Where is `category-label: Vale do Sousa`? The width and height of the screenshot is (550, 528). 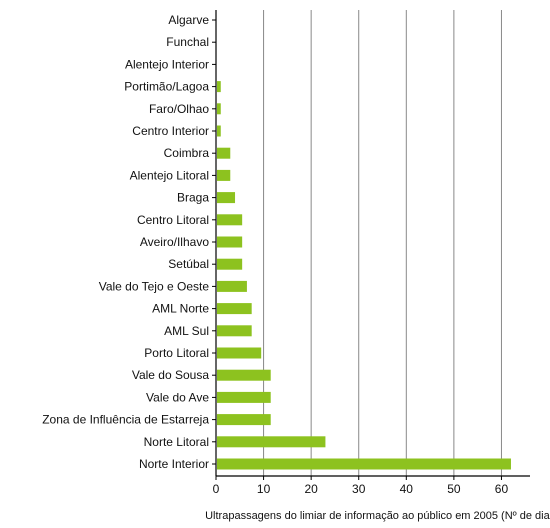
category-label: Vale do Sousa is located at coordinates (170, 375).